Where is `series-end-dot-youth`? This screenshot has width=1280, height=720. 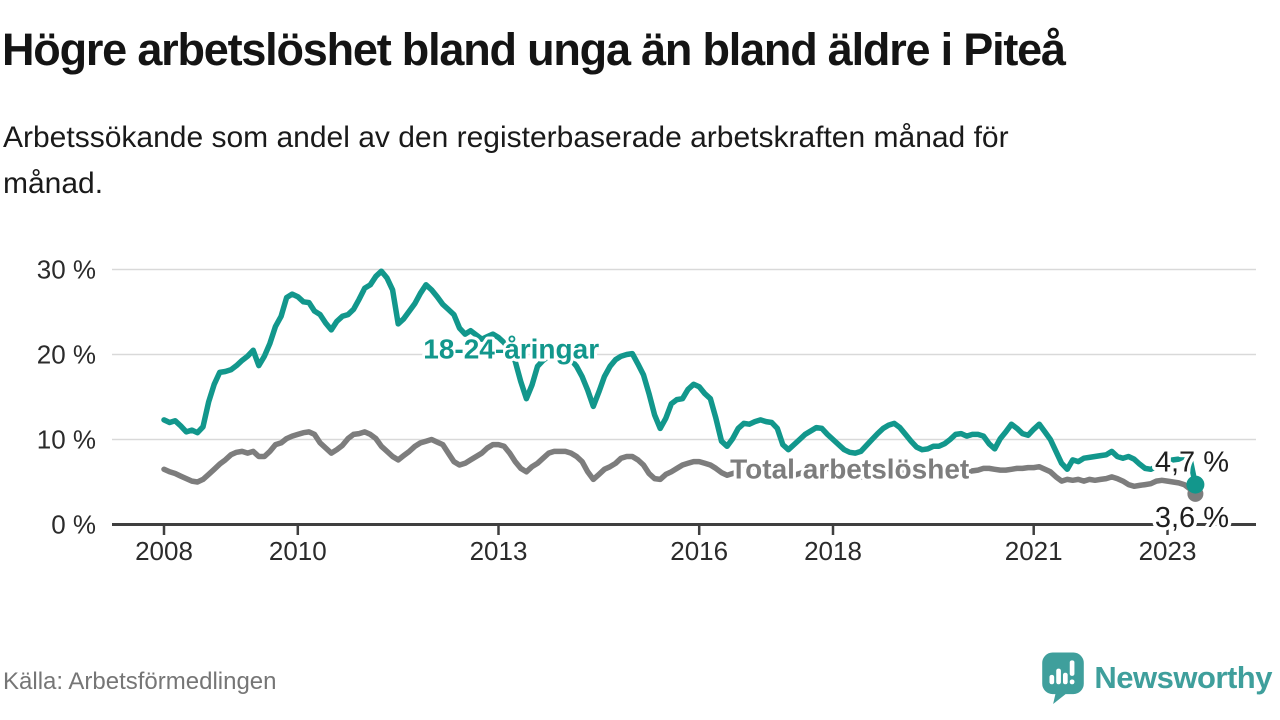 series-end-dot-youth is located at coordinates (1195, 484).